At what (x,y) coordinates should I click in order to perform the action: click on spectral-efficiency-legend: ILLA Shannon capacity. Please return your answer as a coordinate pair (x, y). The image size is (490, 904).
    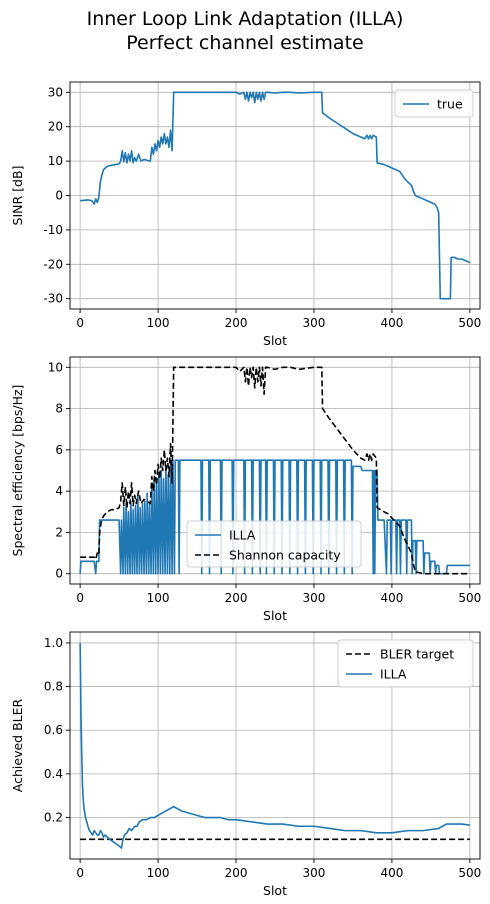
    Looking at the image, I should click on (274, 544).